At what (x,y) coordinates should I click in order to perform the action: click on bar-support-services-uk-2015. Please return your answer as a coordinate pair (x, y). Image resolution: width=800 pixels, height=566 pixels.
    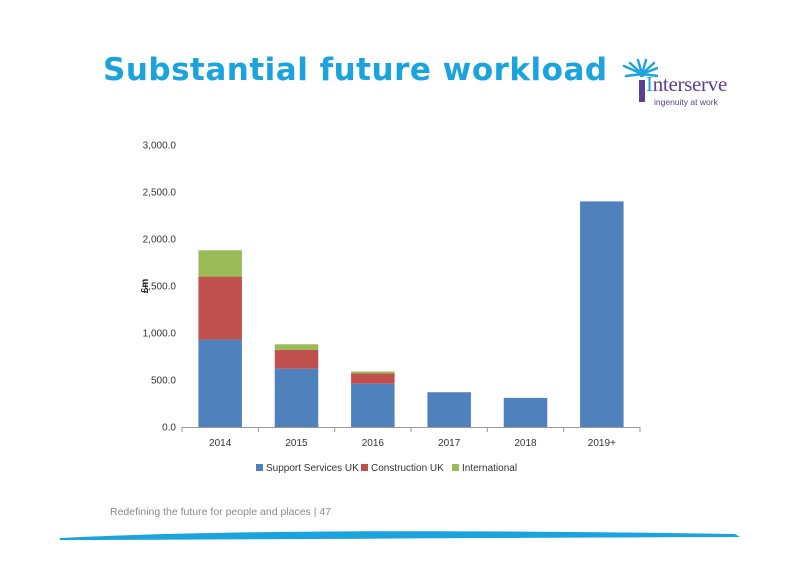
    Looking at the image, I should click on (296, 397).